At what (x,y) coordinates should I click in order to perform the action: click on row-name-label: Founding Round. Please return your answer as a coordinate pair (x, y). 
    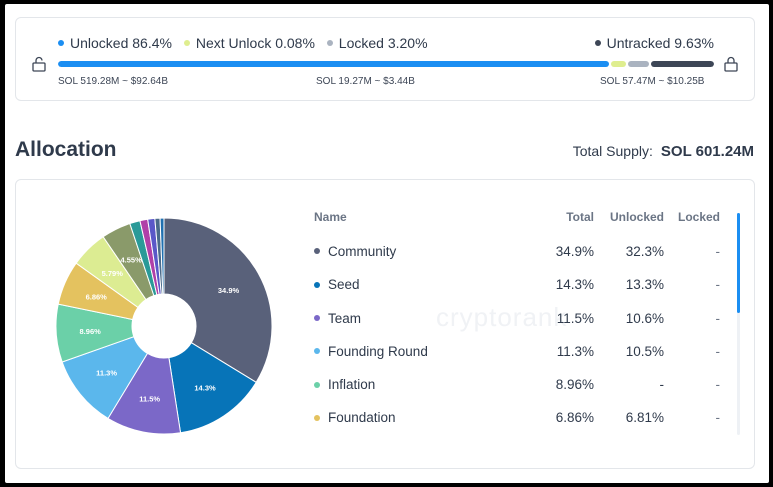
    Looking at the image, I should click on (378, 351).